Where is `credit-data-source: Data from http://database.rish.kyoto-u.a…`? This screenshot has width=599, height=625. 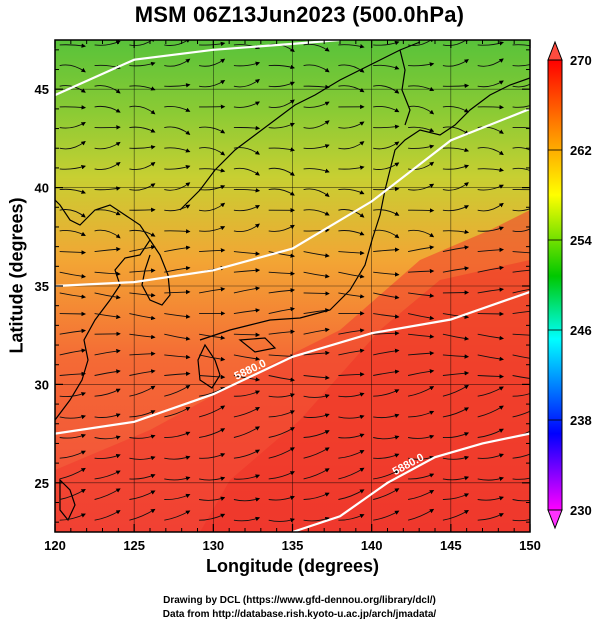 credit-data-source: Data from http://database.rish.kyoto-u.a… is located at coordinates (299, 614).